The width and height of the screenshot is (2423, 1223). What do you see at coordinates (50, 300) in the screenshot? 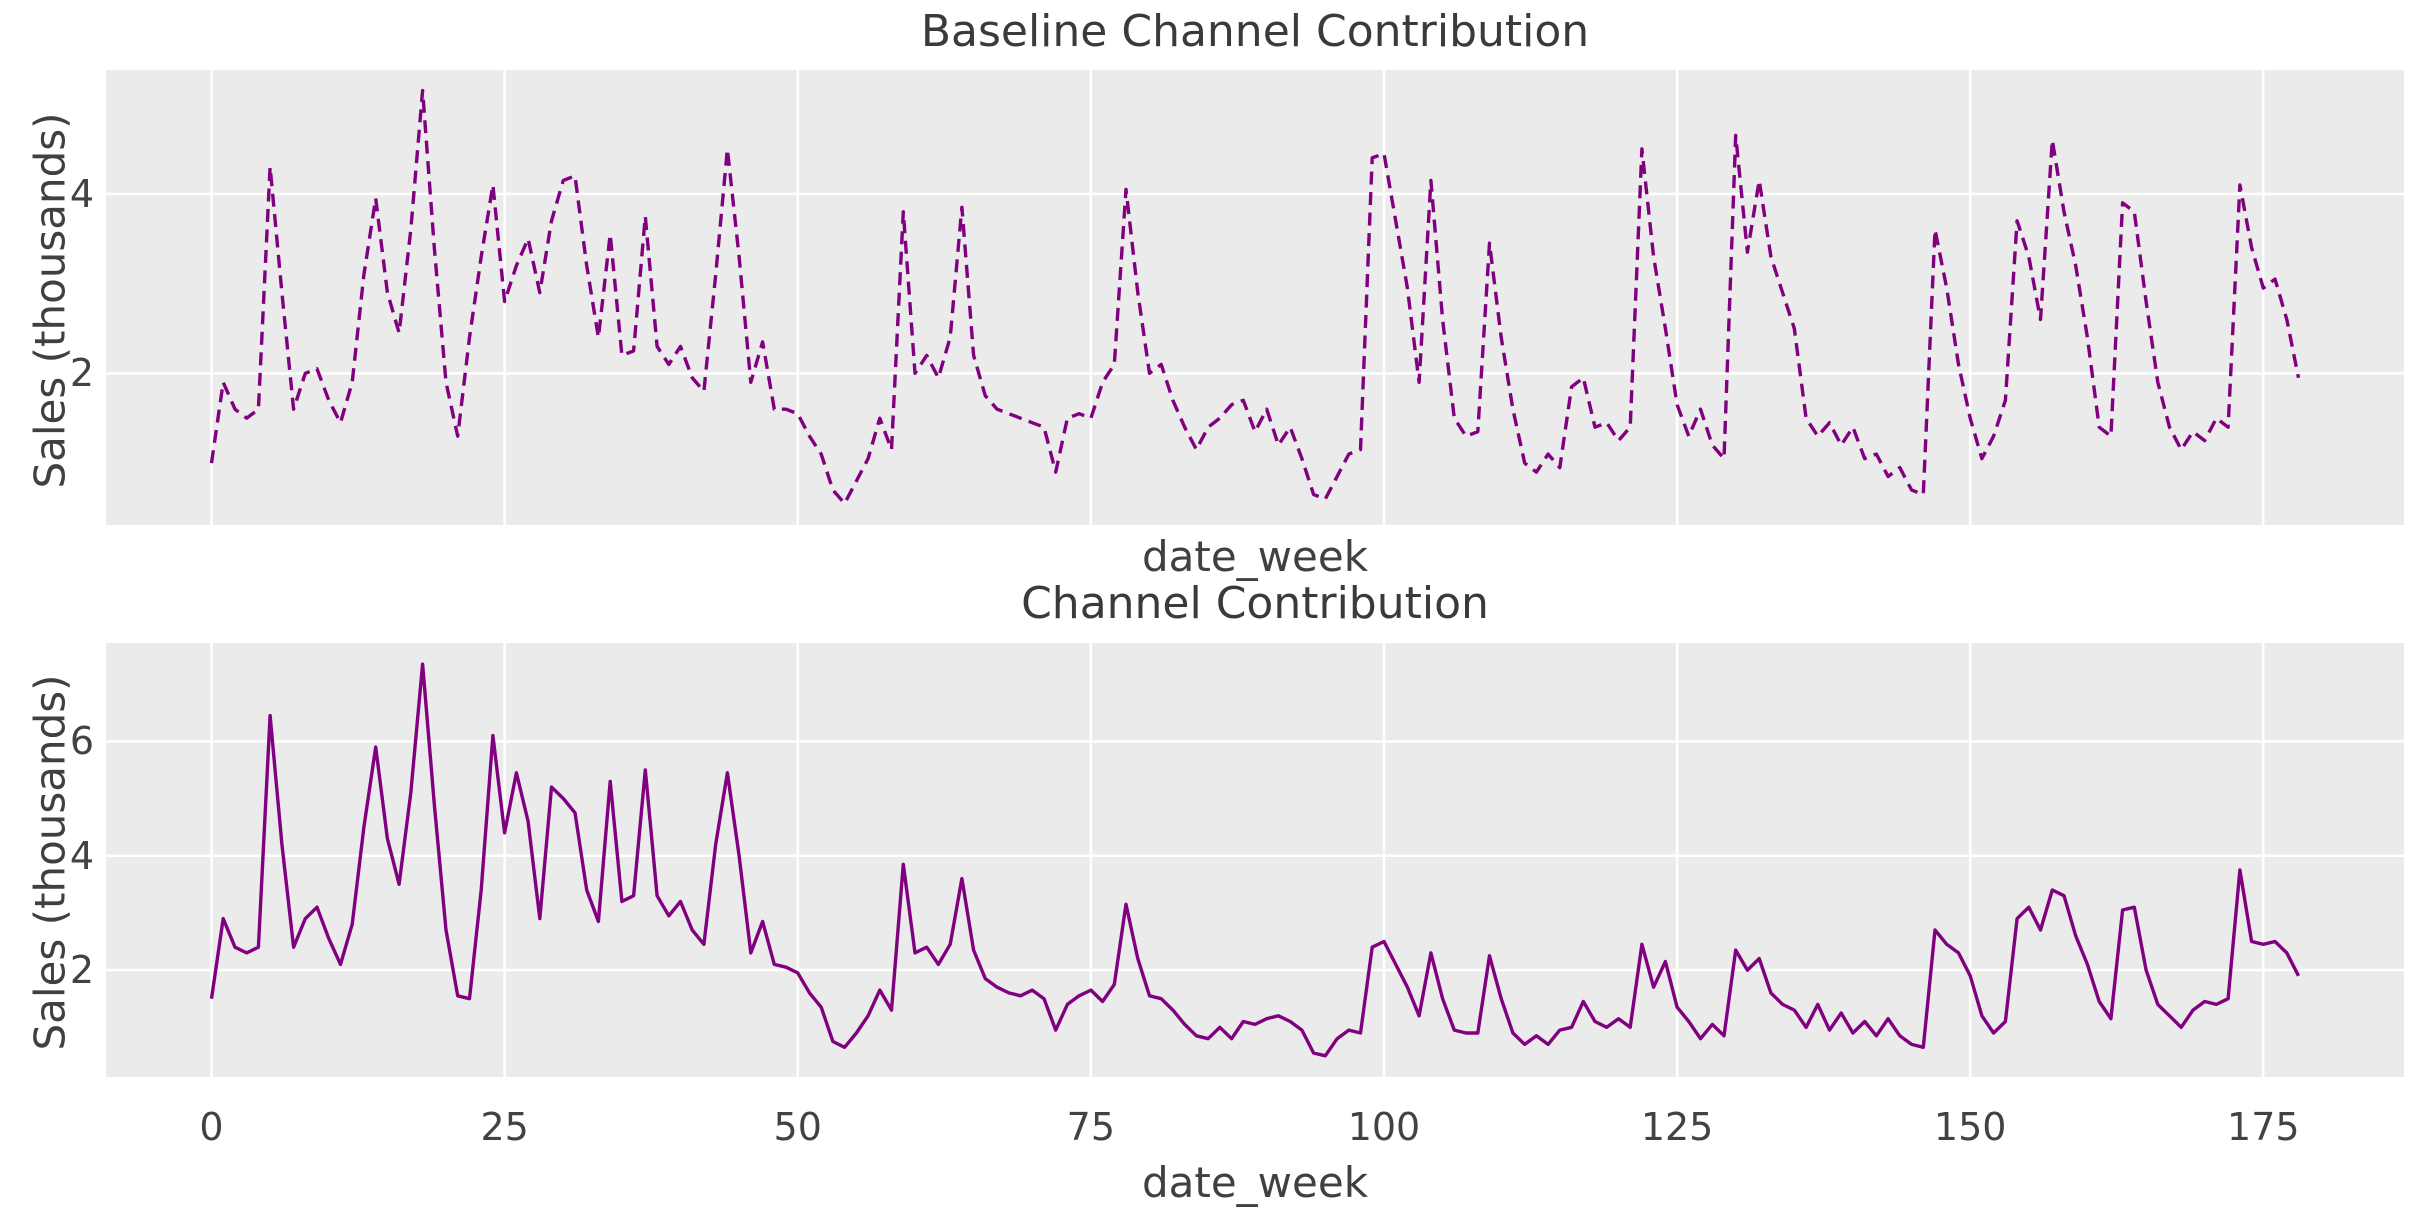
I see `baseline-y-axis-label: Sales (thousands)` at bounding box center [50, 300].